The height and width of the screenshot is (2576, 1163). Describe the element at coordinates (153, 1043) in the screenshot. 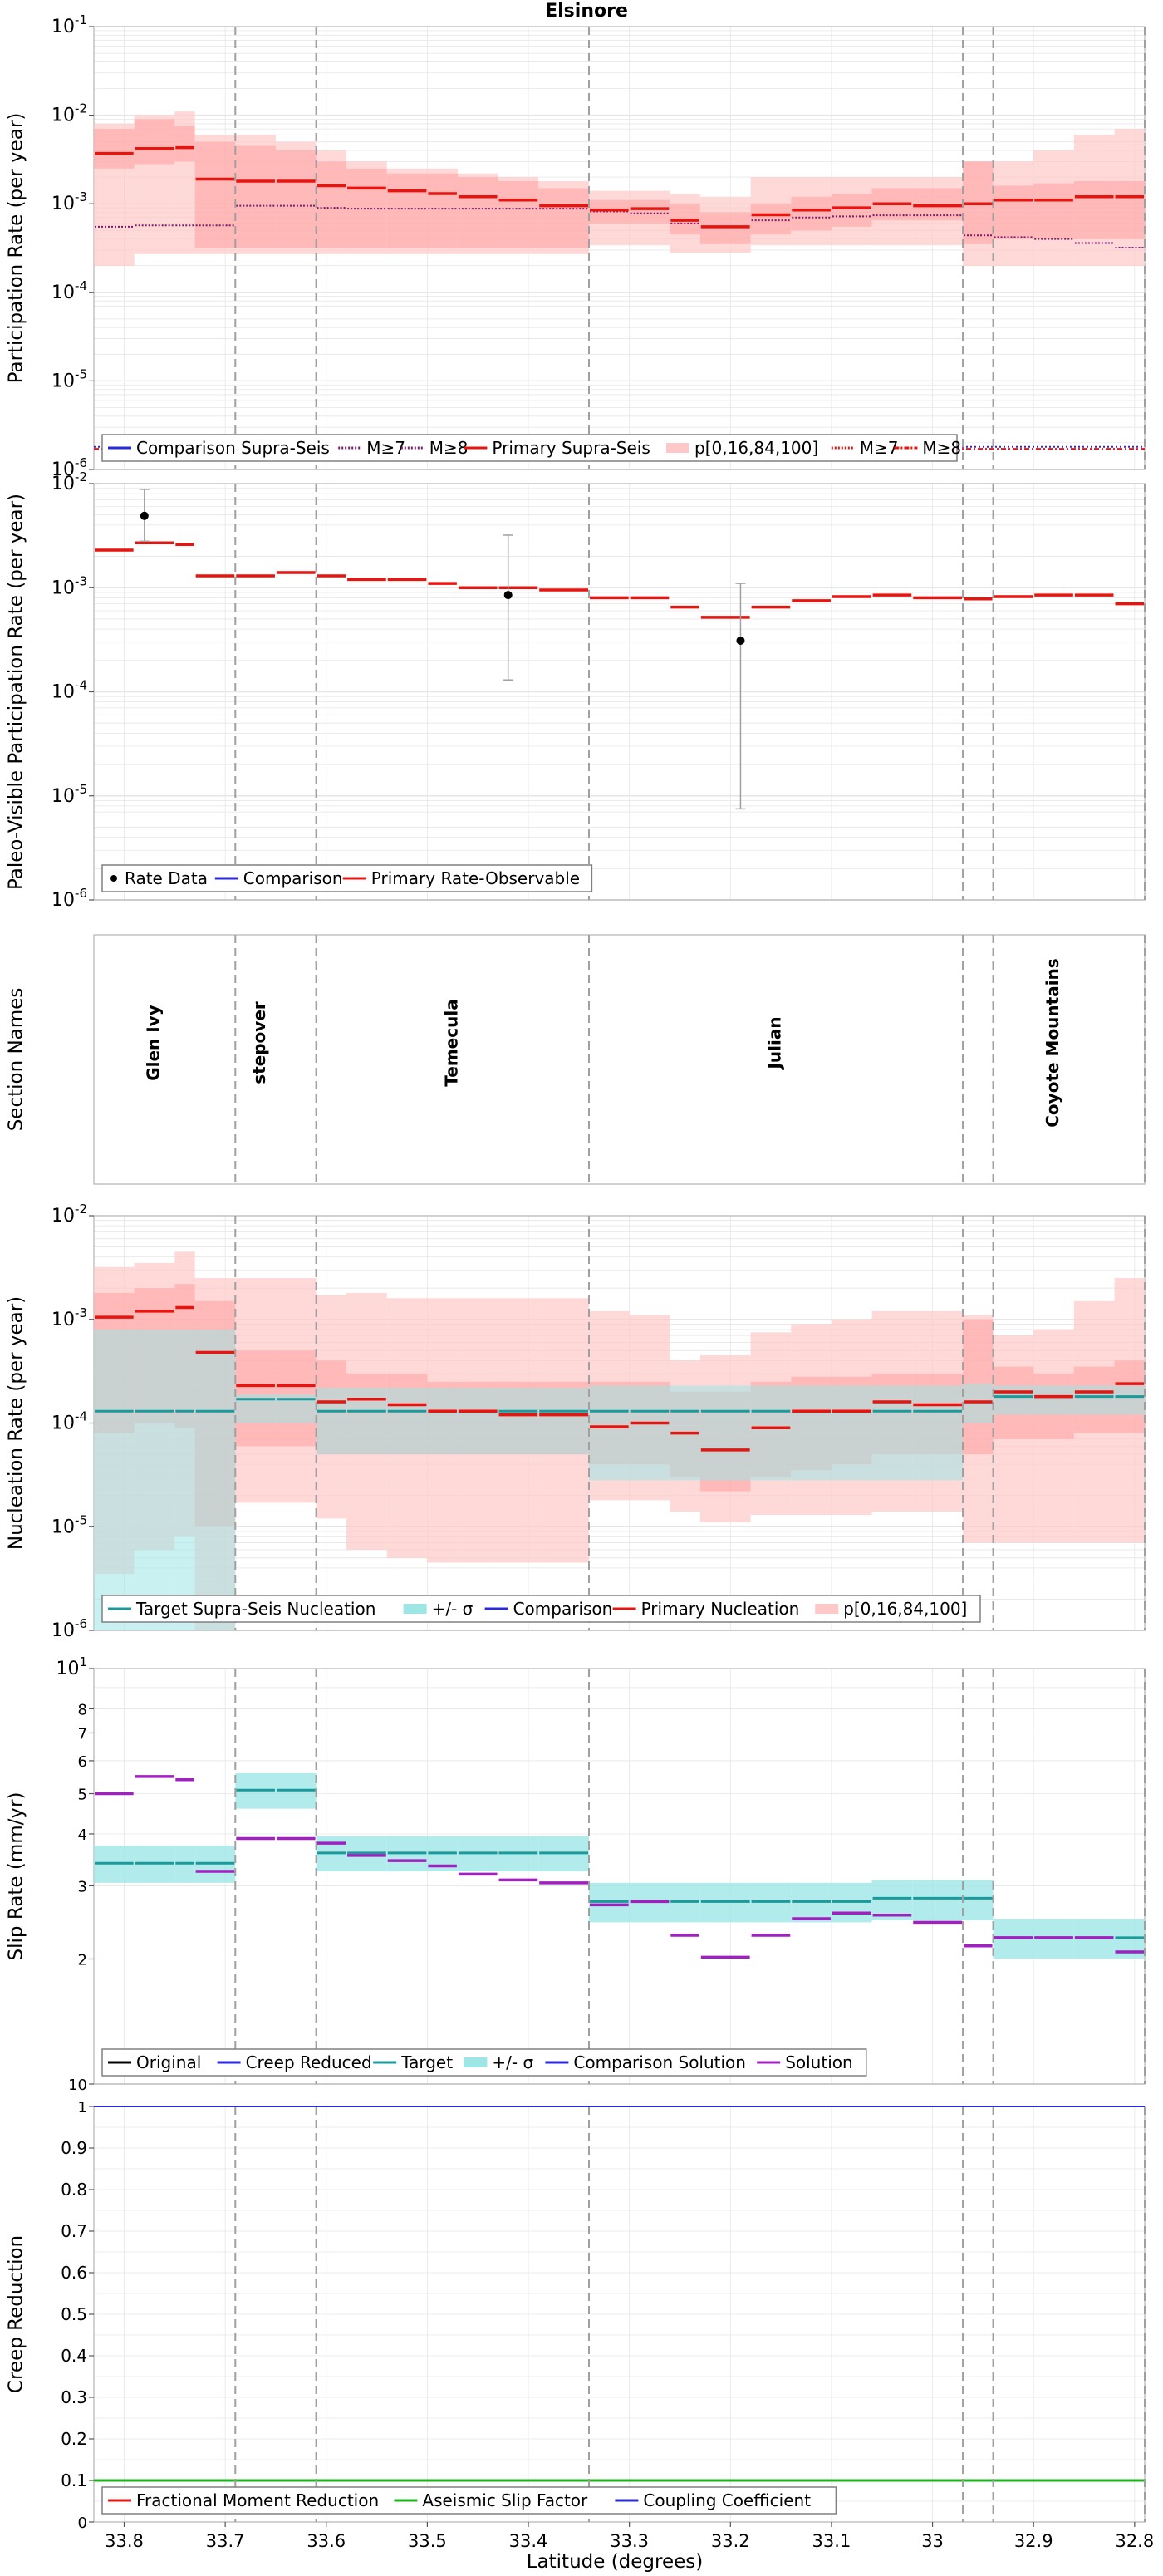

I see `section-name: Glen Ivy` at that location.